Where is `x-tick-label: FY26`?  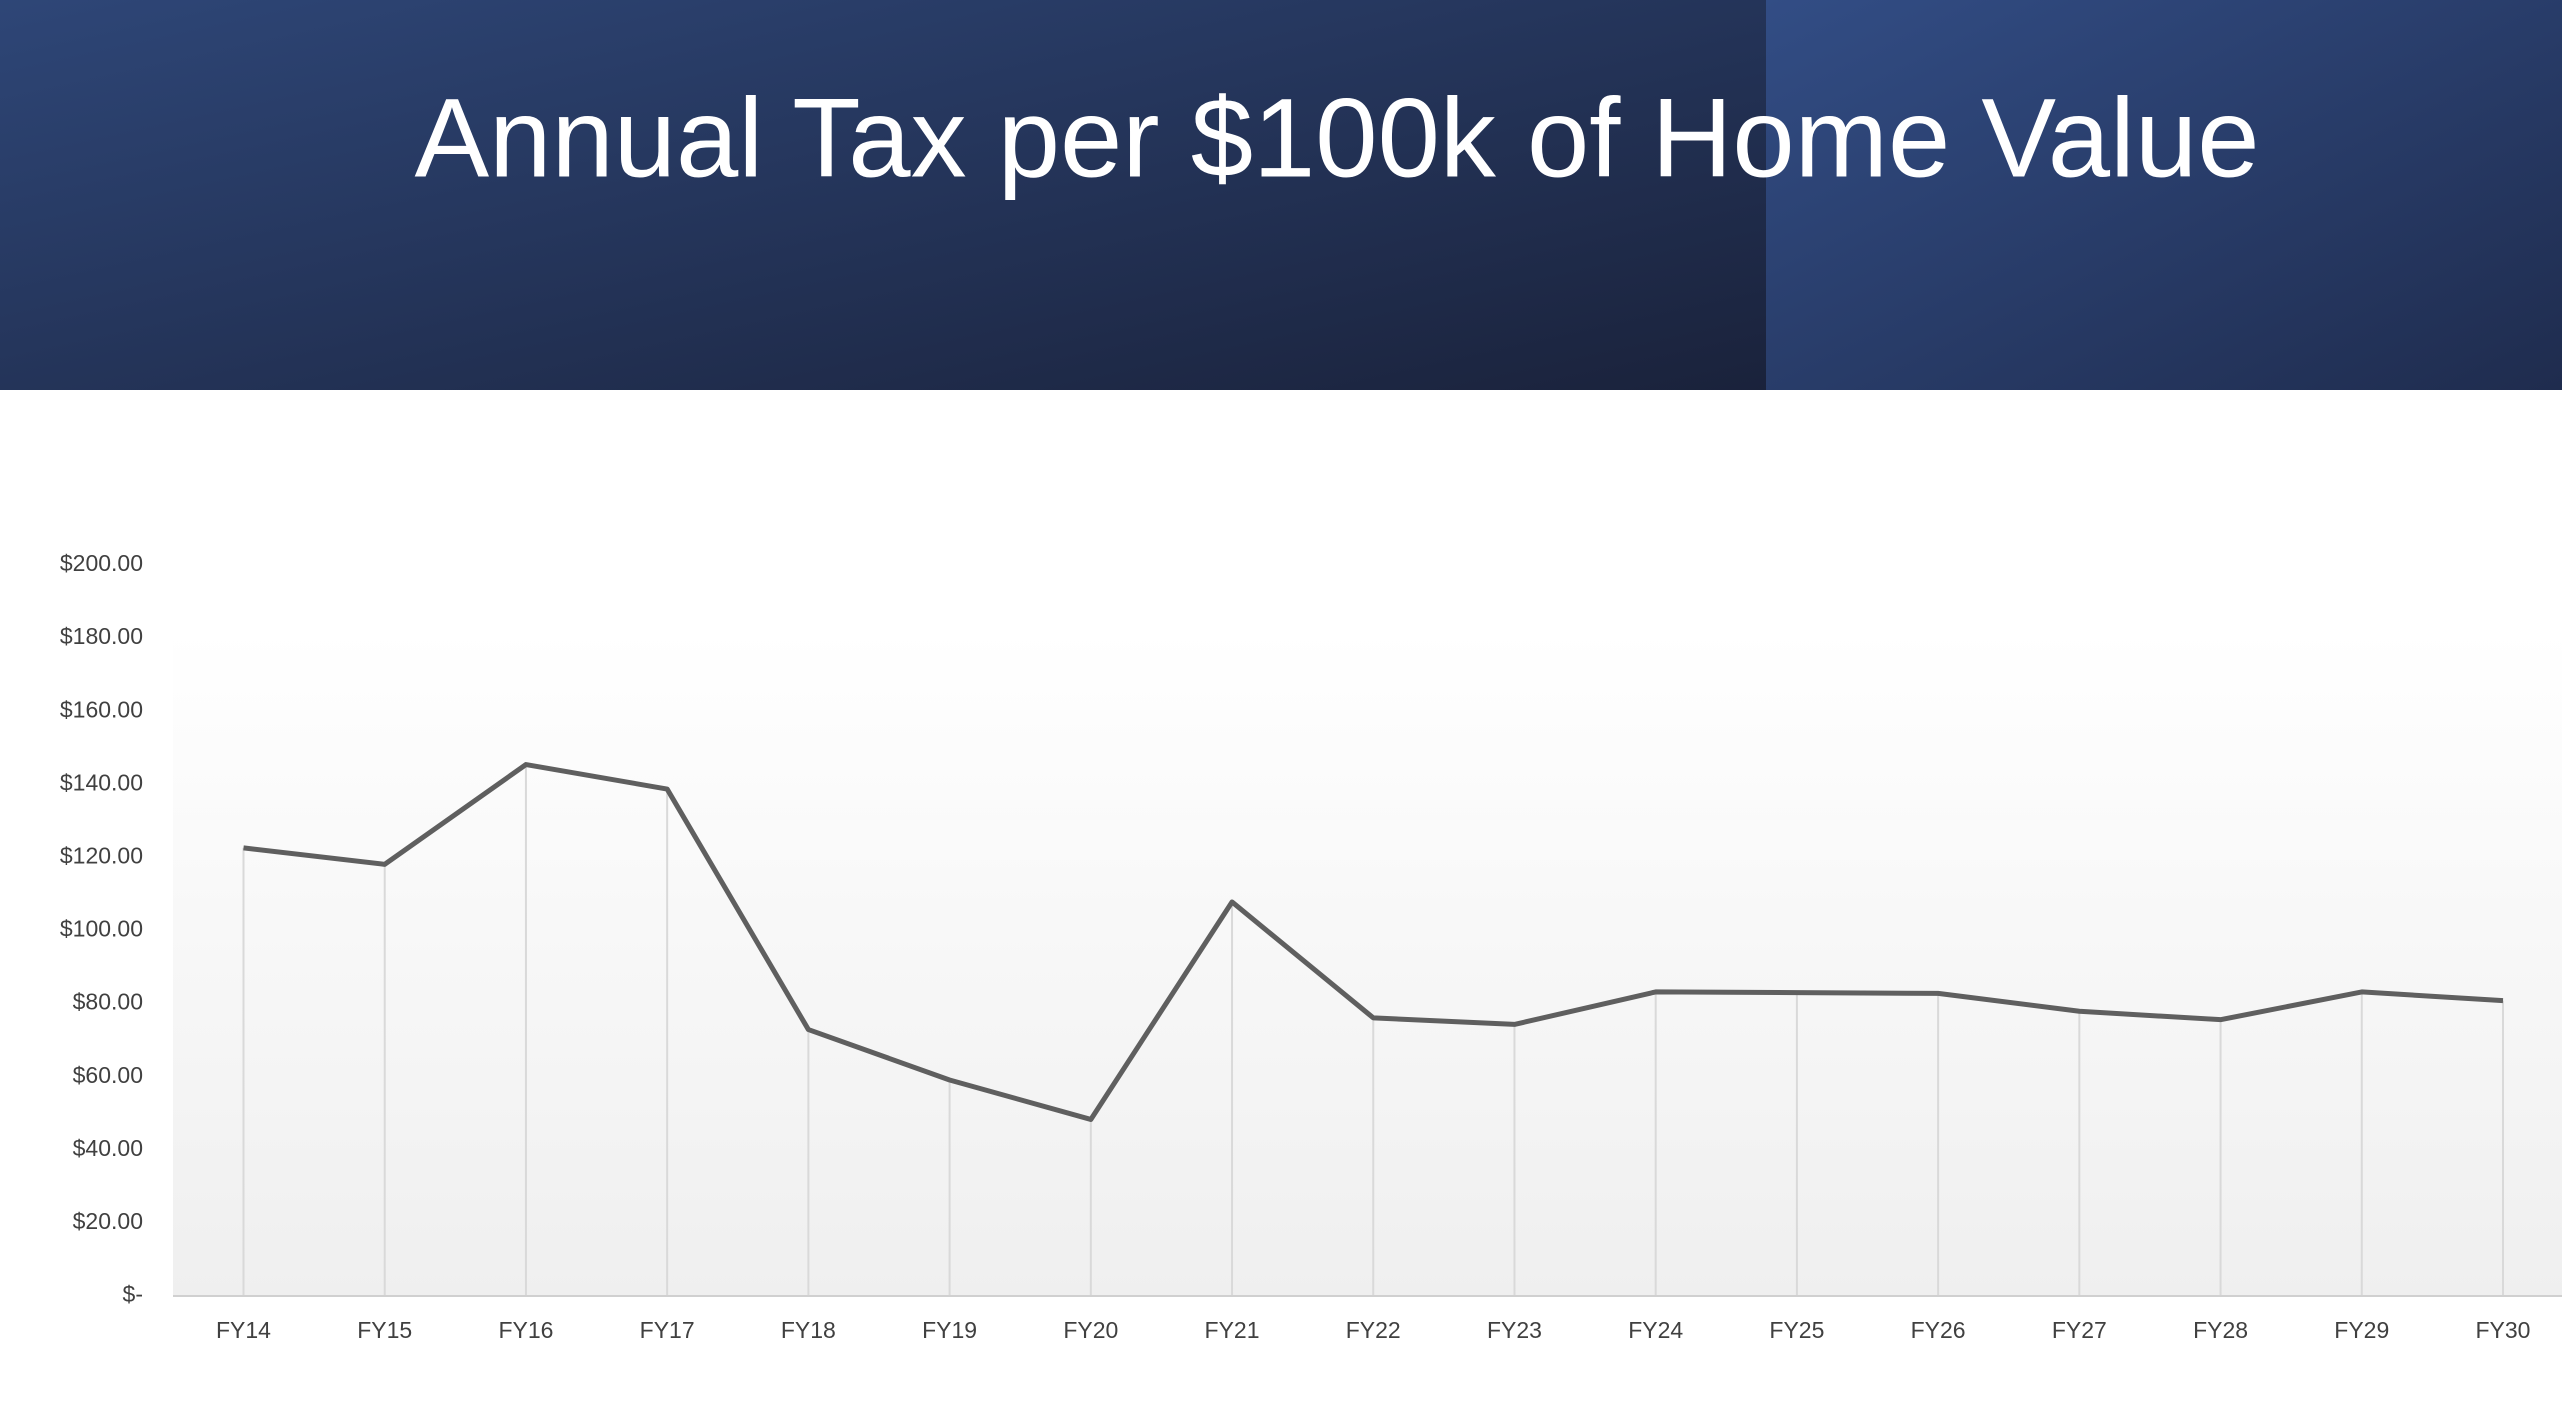
x-tick-label: FY26 is located at coordinates (1938, 1330).